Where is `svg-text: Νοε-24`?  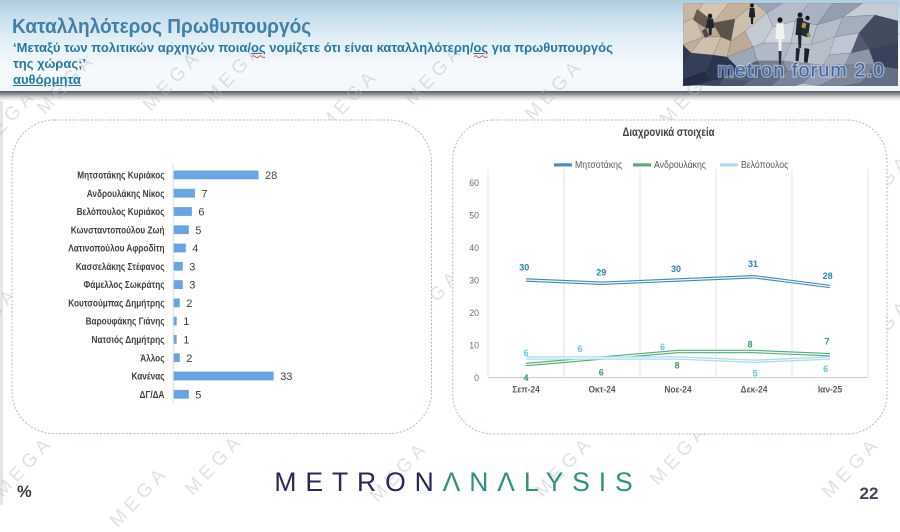 svg-text: Νοε-24 is located at coordinates (677, 390).